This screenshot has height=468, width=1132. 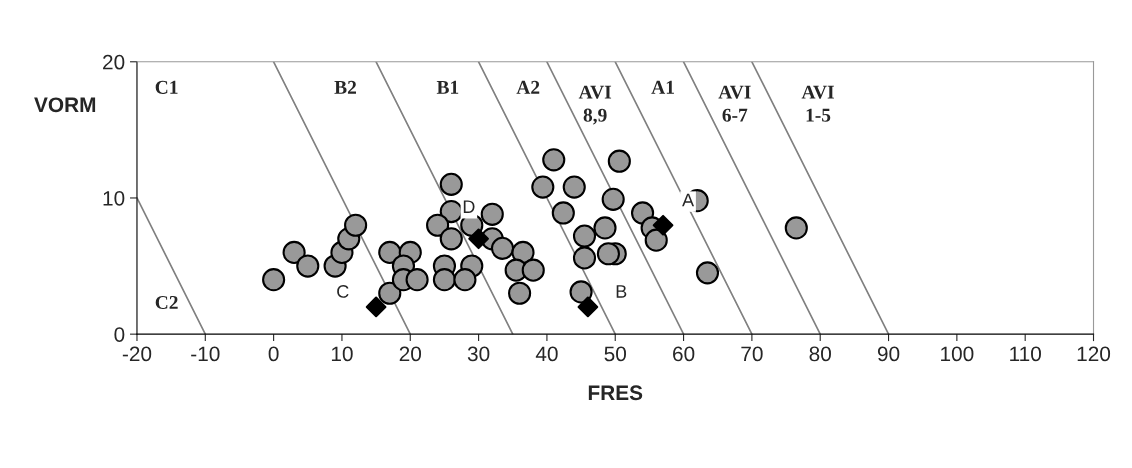 I want to click on x-tick-label: 70, so click(x=752, y=354).